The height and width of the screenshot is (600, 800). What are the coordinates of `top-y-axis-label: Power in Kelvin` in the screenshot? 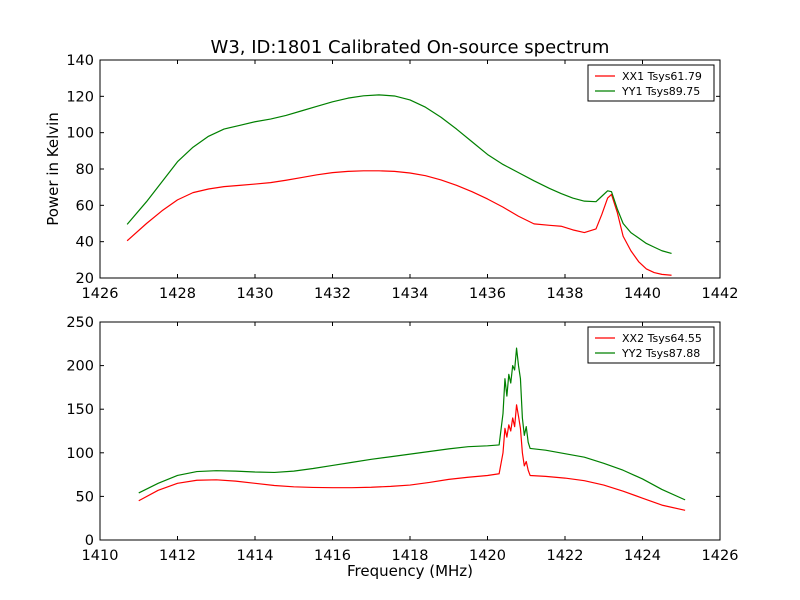 It's located at (53, 169).